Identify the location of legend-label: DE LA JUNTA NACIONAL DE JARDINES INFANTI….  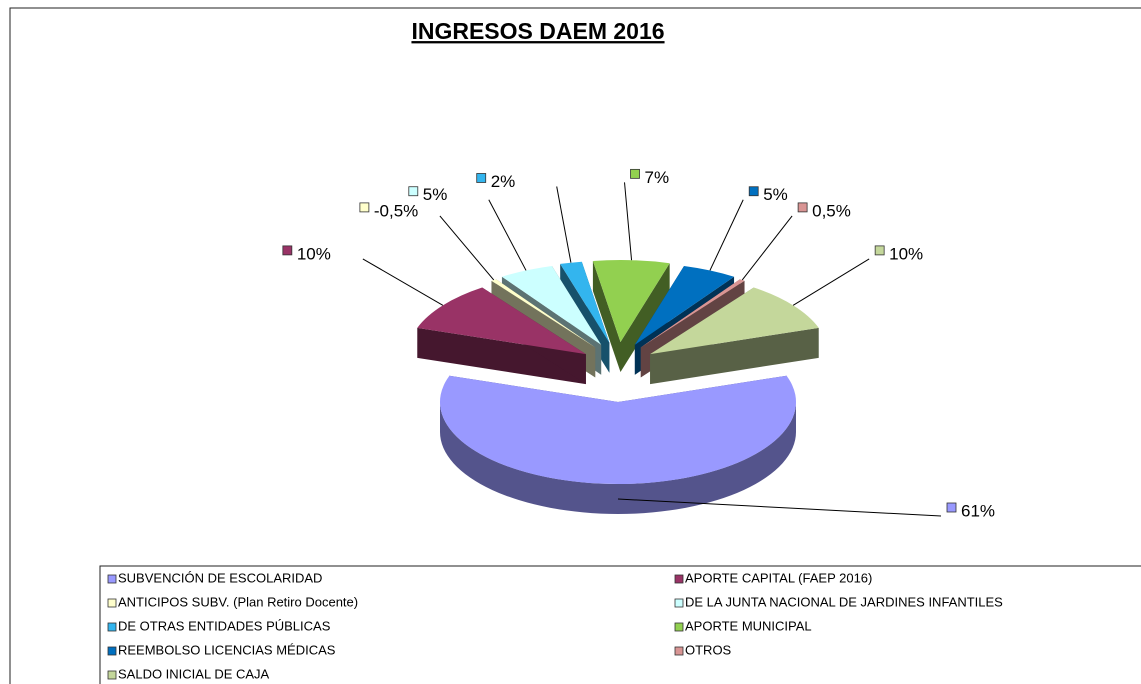
(844, 601).